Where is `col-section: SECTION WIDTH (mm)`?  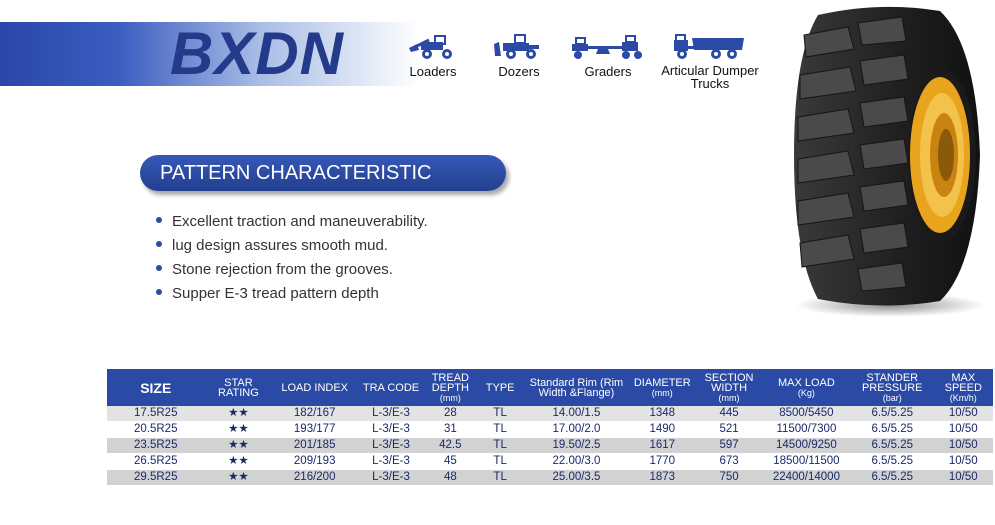 col-section: SECTION WIDTH (mm) is located at coordinates (729, 387).